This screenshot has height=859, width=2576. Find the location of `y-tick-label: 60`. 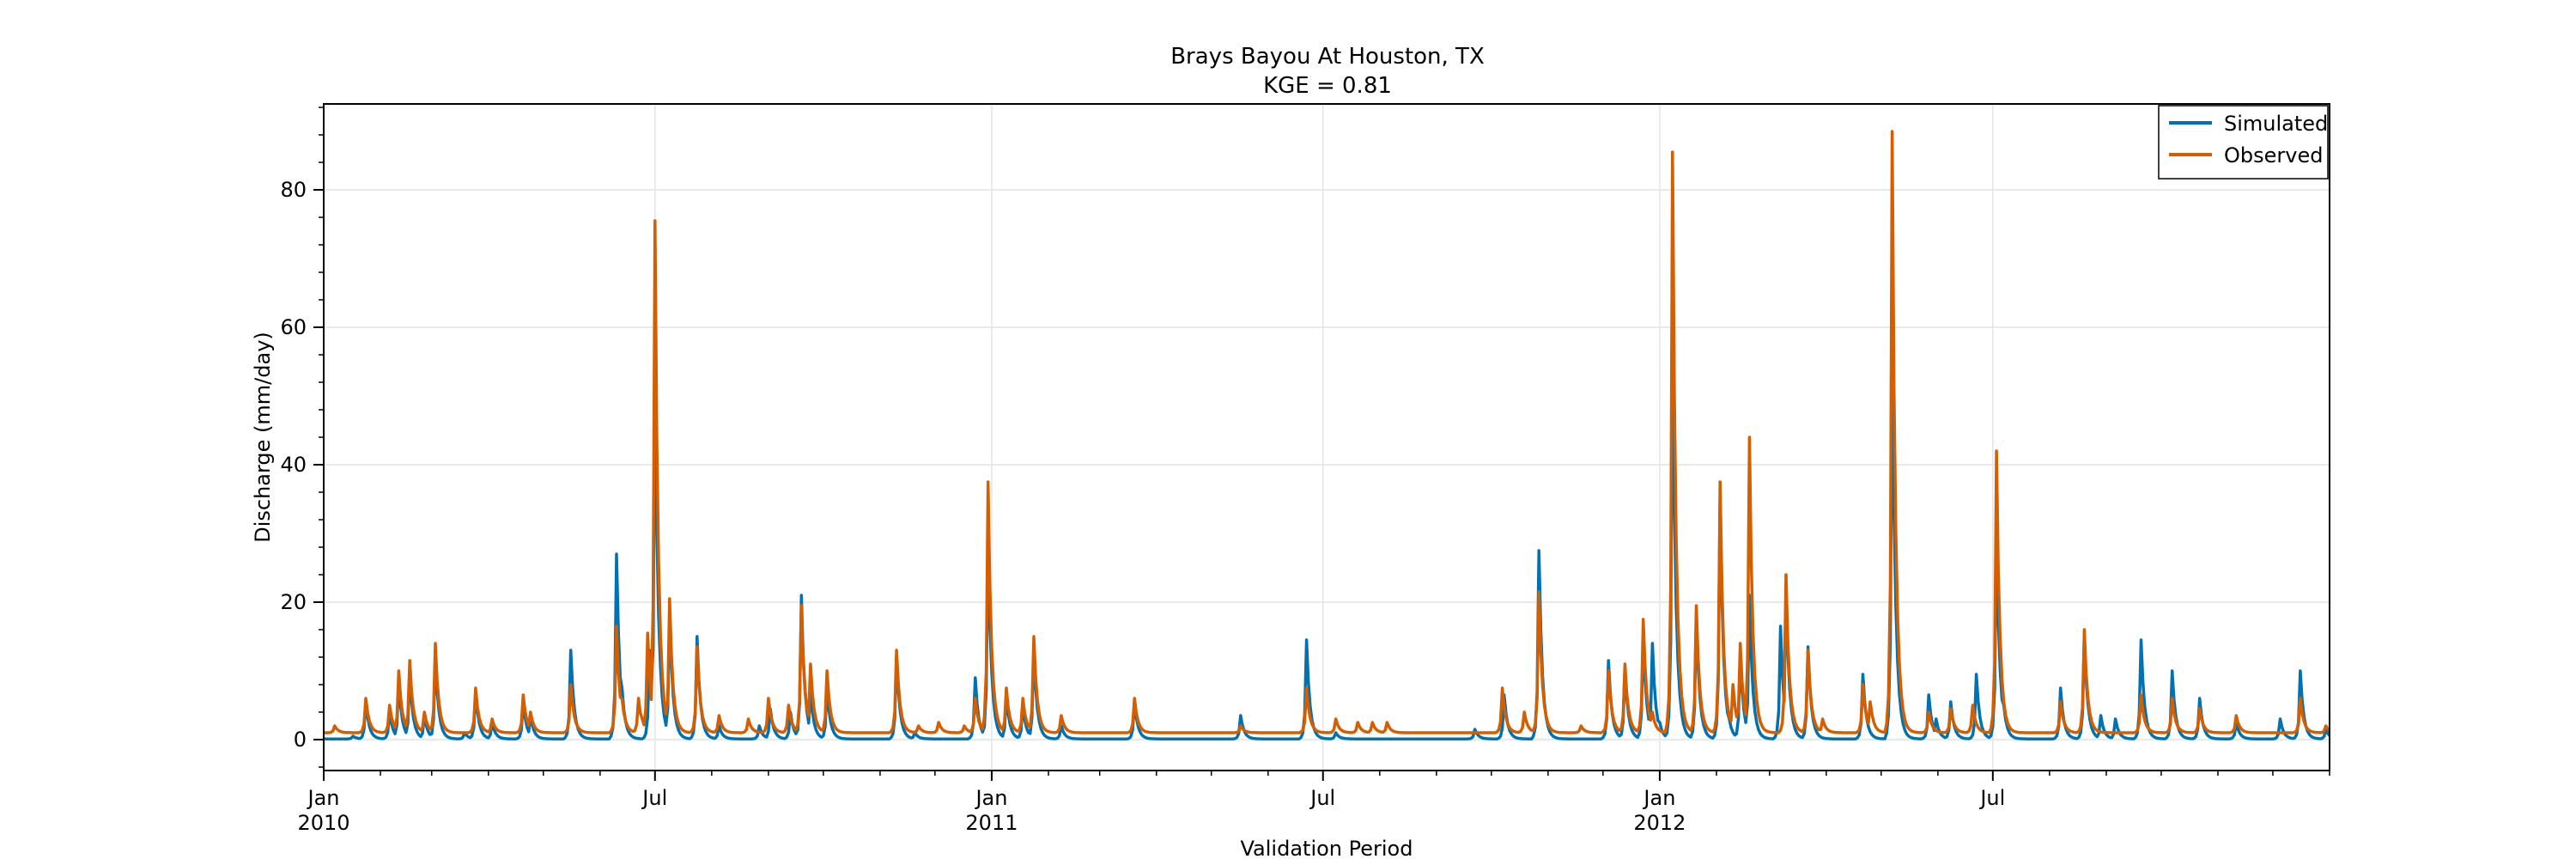

y-tick-label: 60 is located at coordinates (293, 327).